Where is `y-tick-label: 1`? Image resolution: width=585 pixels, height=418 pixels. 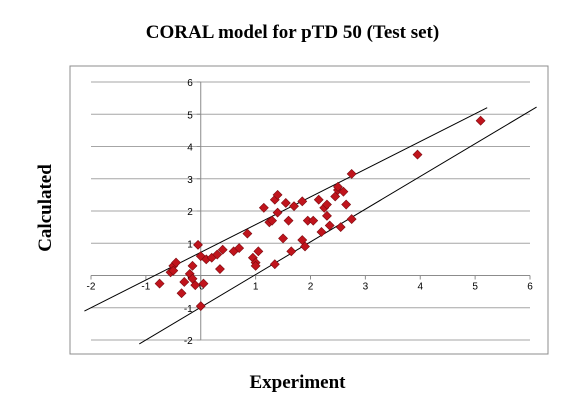
y-tick-label: 1 is located at coordinates (190, 244).